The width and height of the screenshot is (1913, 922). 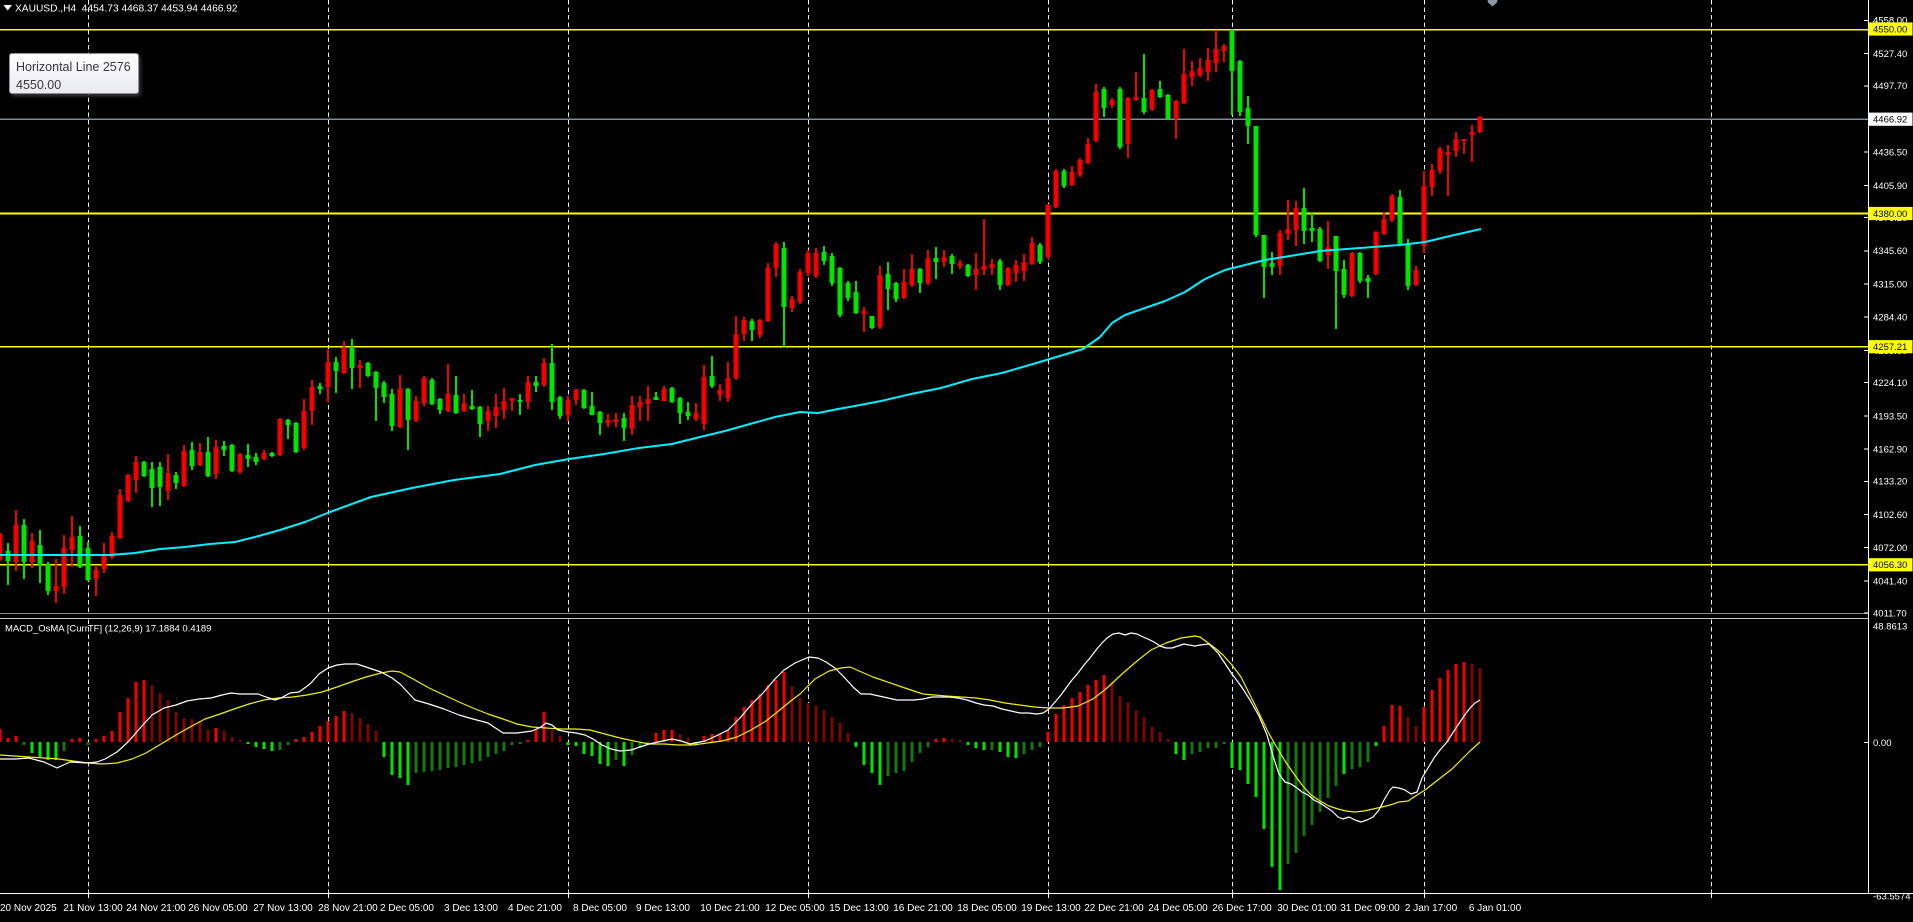 What do you see at coordinates (471, 908) in the screenshot?
I see `svg-text: 3 Dec 13:00` at bounding box center [471, 908].